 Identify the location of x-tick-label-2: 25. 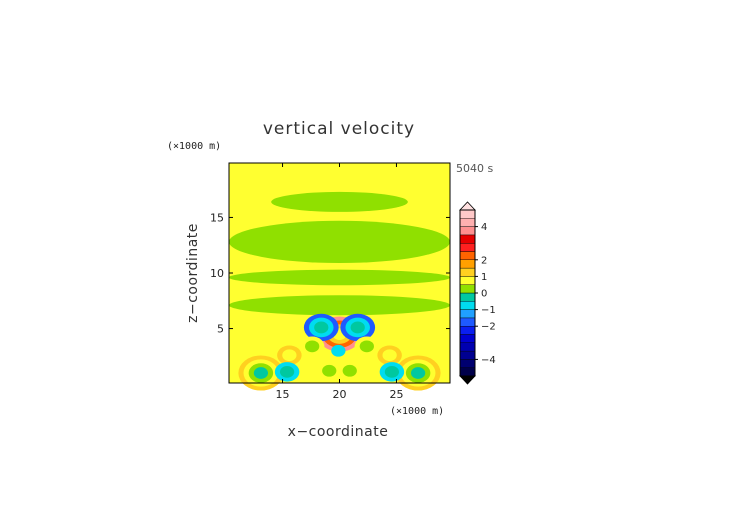
(396, 394).